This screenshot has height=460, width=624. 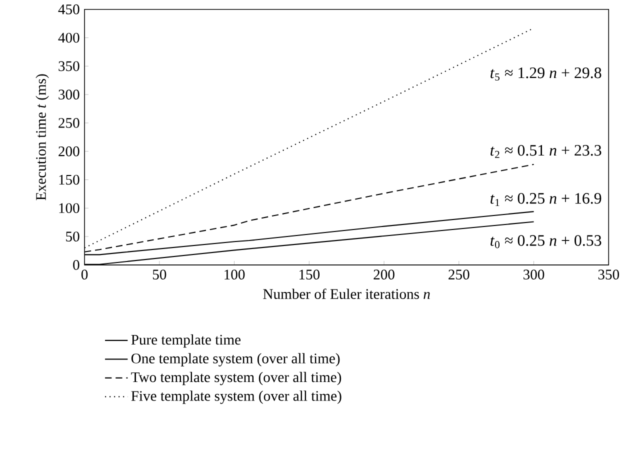 What do you see at coordinates (42, 137) in the screenshot?
I see `y-axis-title: Execution time t (ms)` at bounding box center [42, 137].